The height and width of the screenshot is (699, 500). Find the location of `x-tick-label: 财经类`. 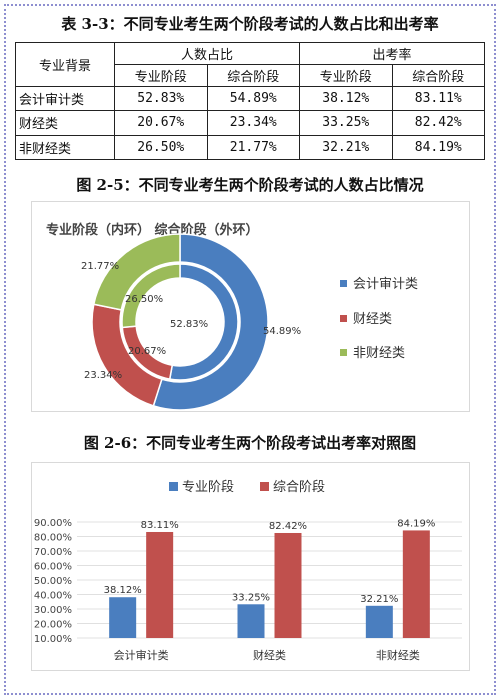

x-tick-label: 财经类 is located at coordinates (269, 655).